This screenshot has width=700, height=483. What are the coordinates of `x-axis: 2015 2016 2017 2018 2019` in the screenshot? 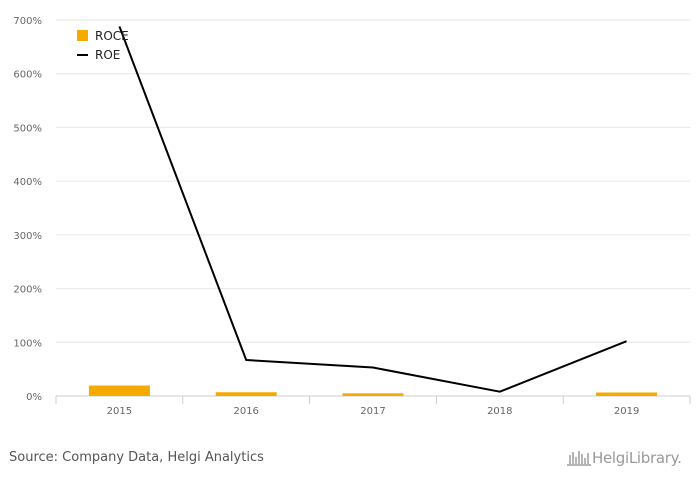 It's located at (373, 406).